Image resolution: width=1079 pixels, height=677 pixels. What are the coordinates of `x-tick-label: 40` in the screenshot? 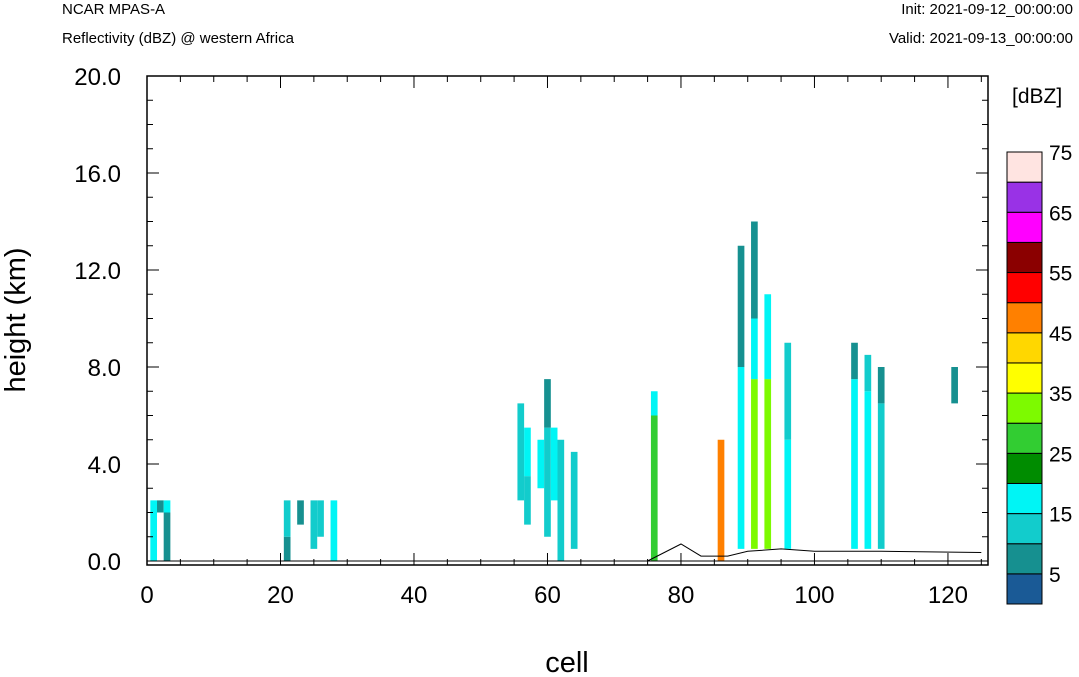 It's located at (414, 595).